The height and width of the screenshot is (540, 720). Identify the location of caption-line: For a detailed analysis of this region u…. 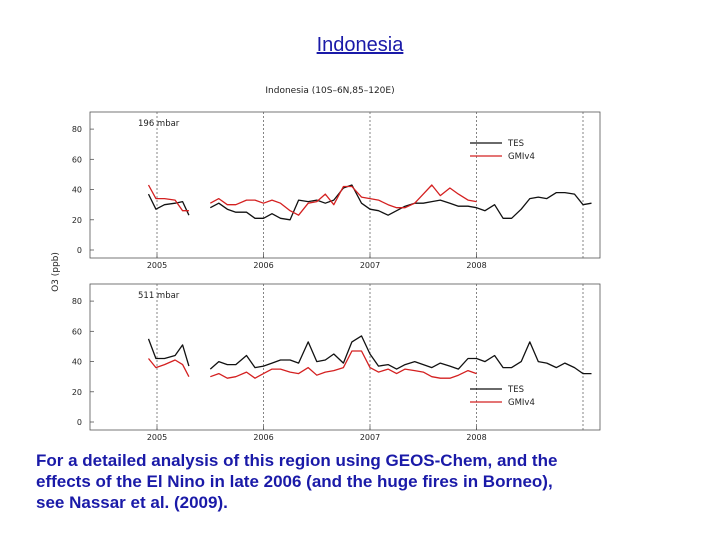
(297, 460).